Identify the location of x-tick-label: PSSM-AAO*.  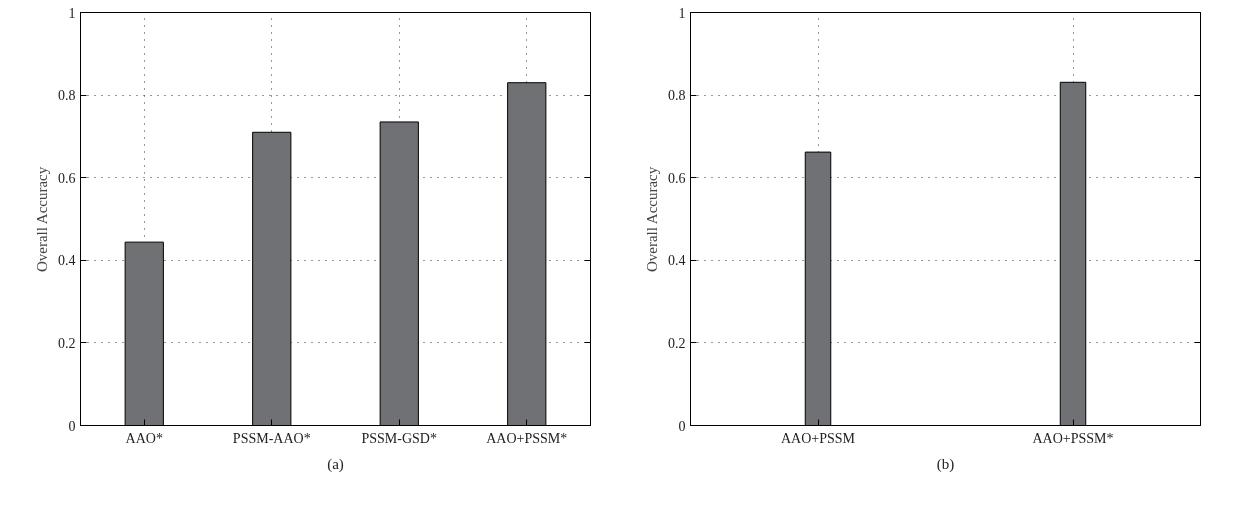
(271, 438).